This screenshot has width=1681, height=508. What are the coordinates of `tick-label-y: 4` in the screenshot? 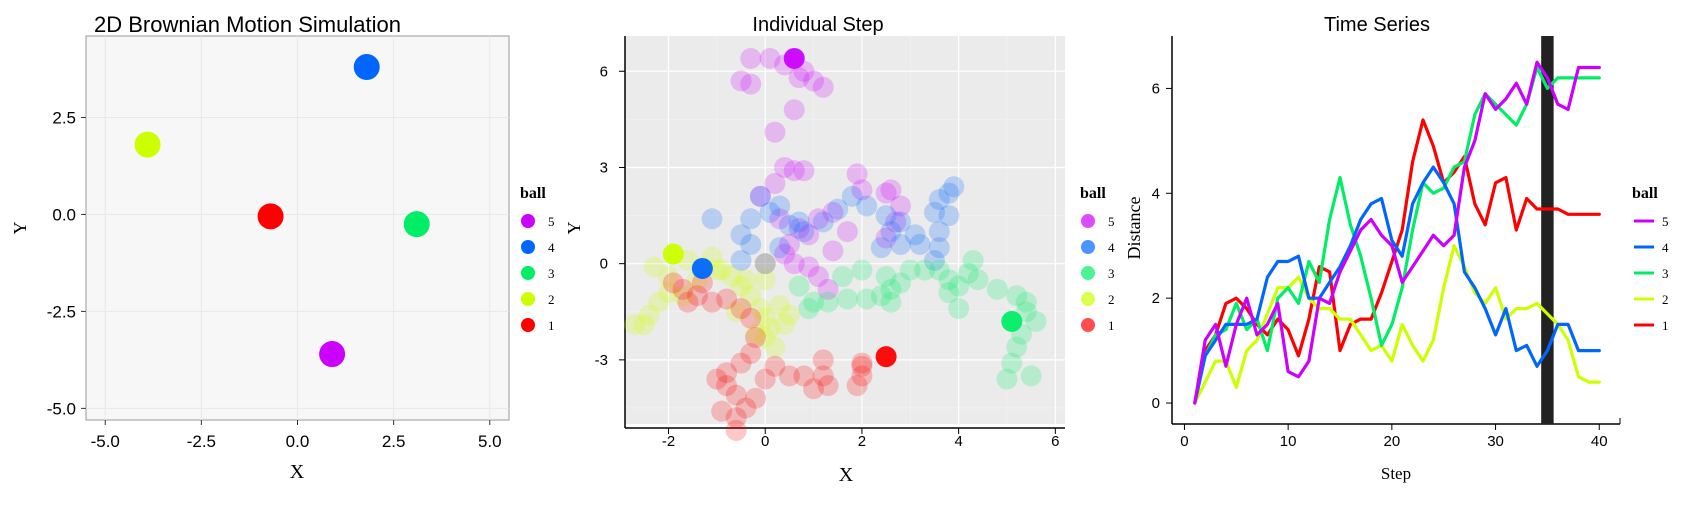 It's located at (1156, 193).